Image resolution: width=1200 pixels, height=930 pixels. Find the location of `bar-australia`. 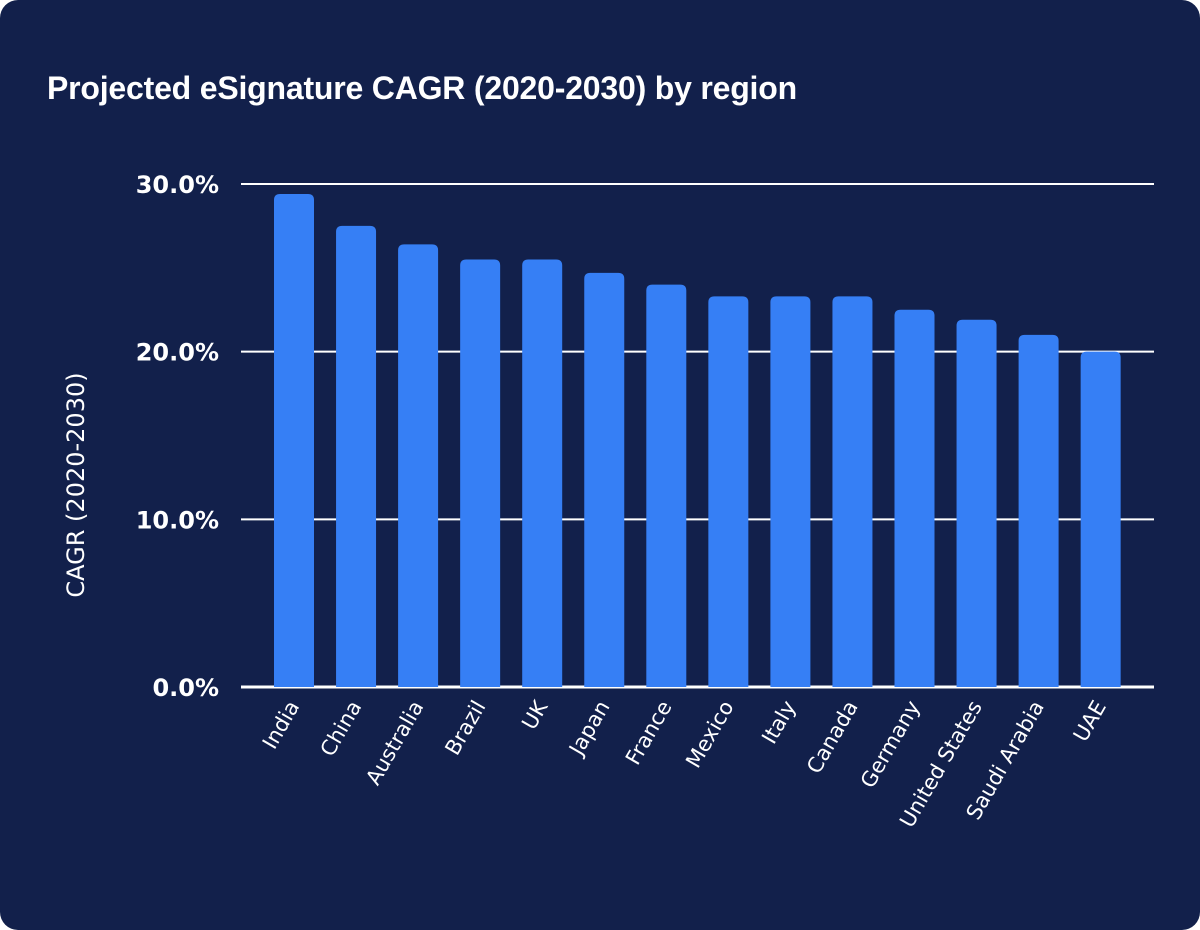

bar-australia is located at coordinates (418, 466).